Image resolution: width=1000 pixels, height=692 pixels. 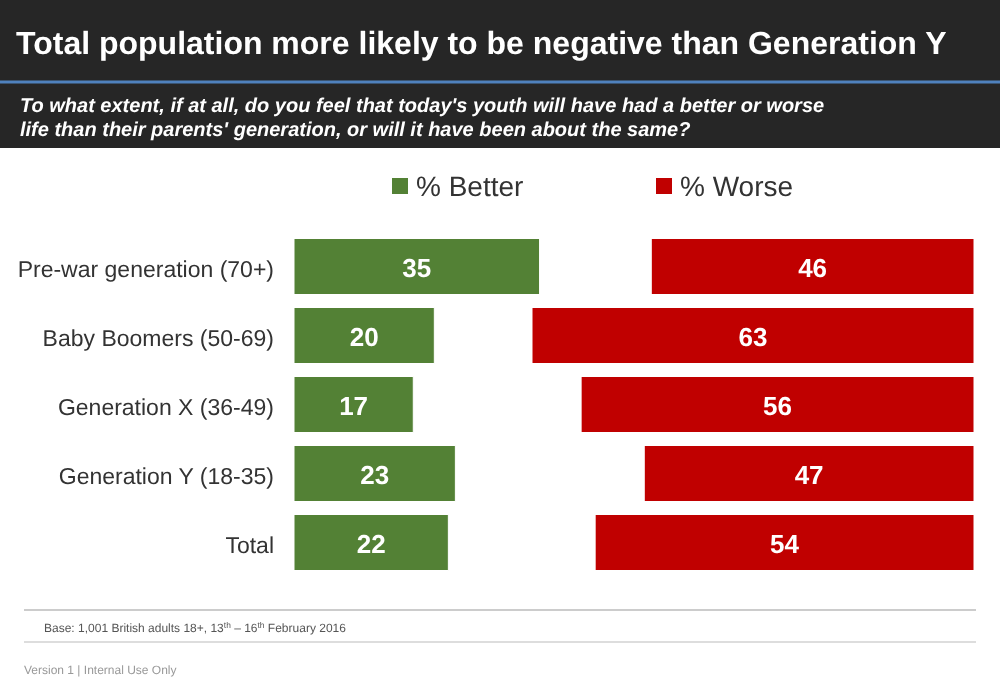 What do you see at coordinates (158, 339) in the screenshot?
I see `y-tick-label: Baby Boomers (50-69)` at bounding box center [158, 339].